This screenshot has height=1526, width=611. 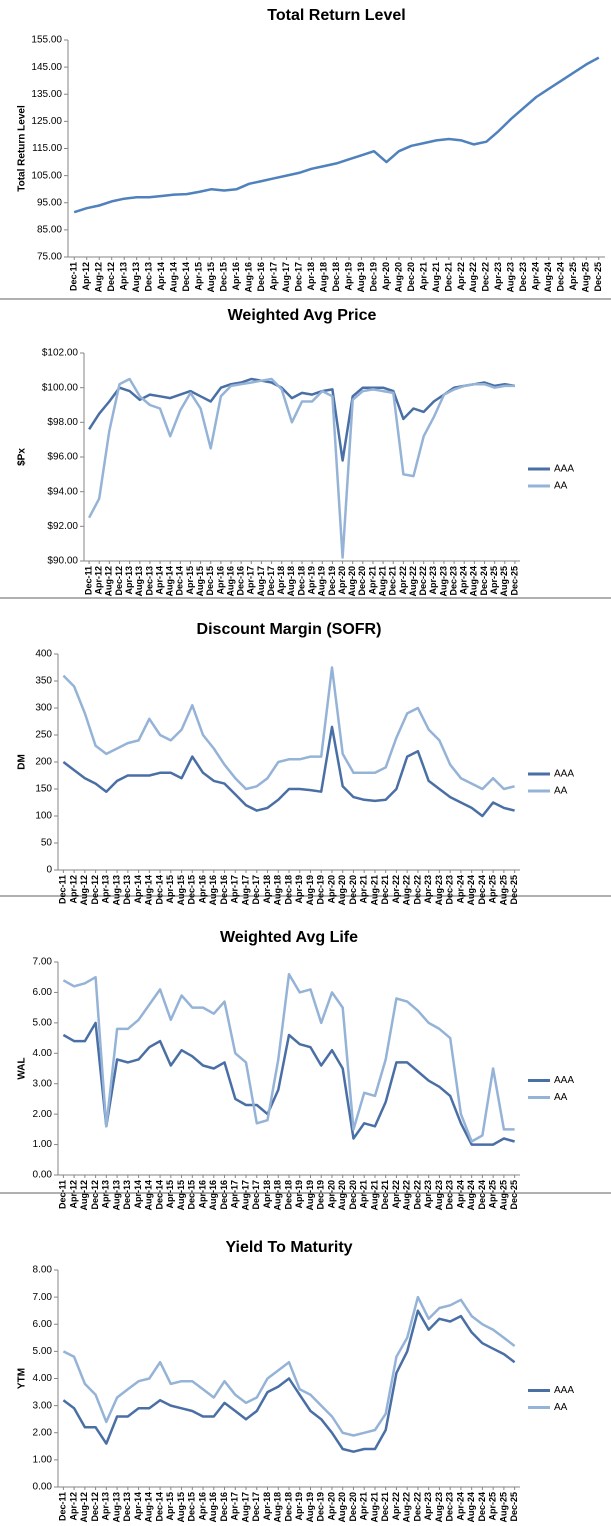 I want to click on x-tick-label: Aug-20, so click(x=398, y=277).